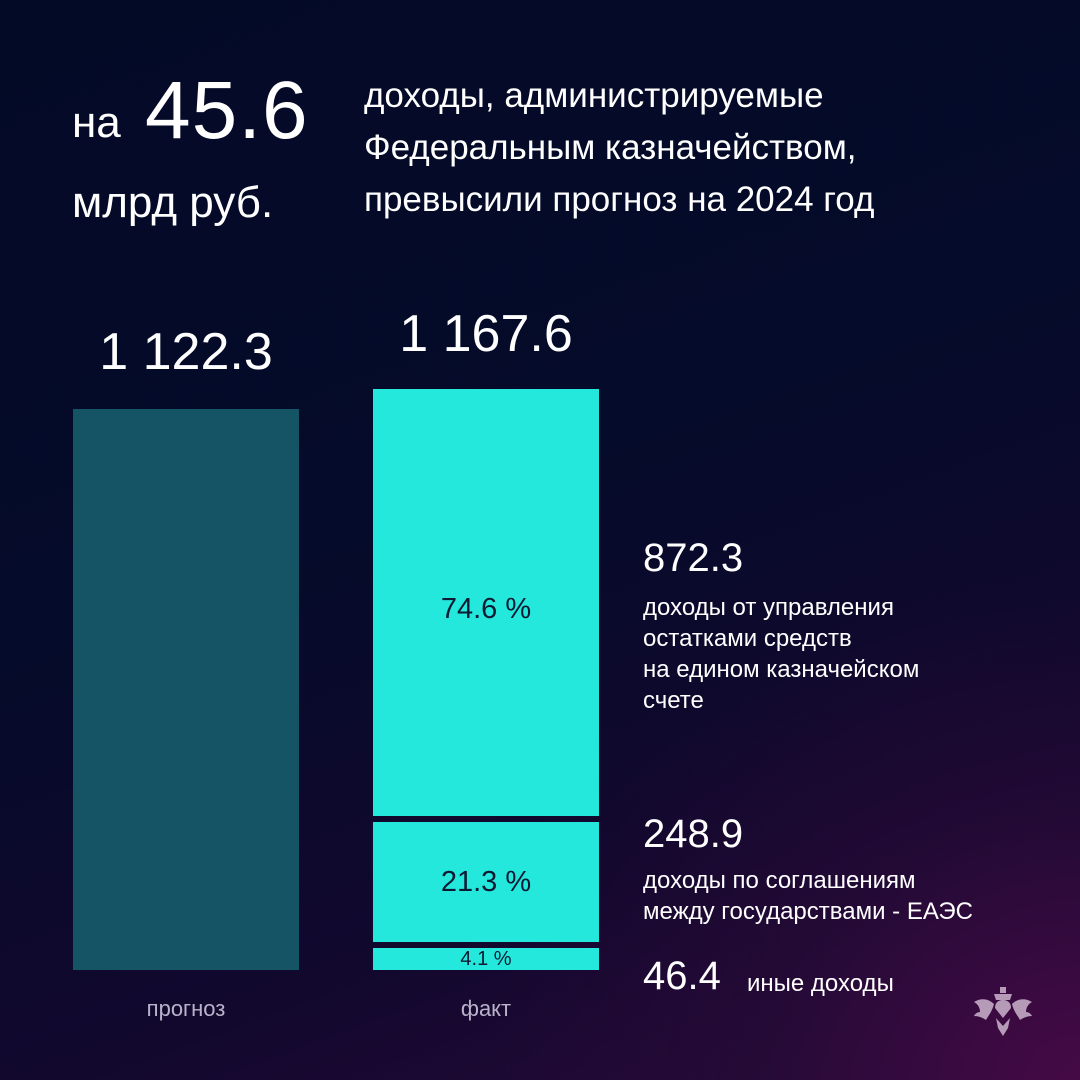 The height and width of the screenshot is (1080, 1080). What do you see at coordinates (693, 834) in the screenshot?
I see `annotation-value: 248.9` at bounding box center [693, 834].